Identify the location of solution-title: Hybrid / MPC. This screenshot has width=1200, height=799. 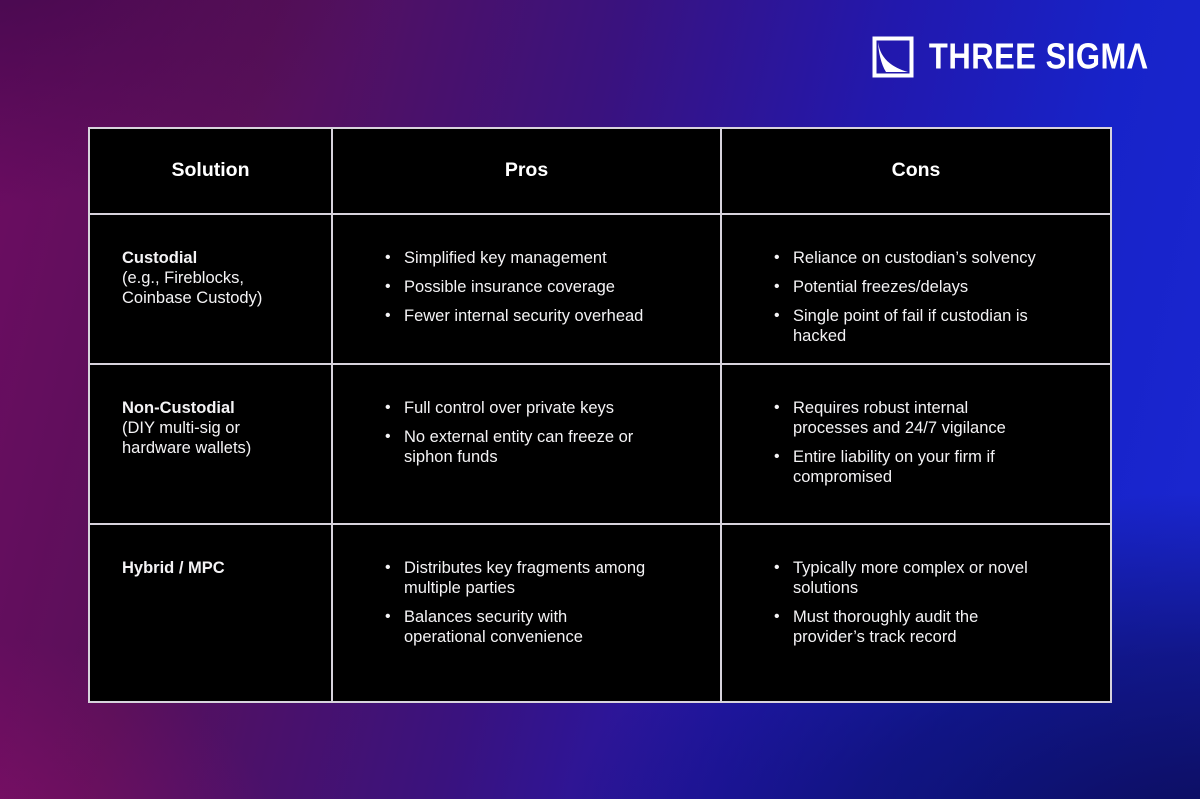
(173, 567).